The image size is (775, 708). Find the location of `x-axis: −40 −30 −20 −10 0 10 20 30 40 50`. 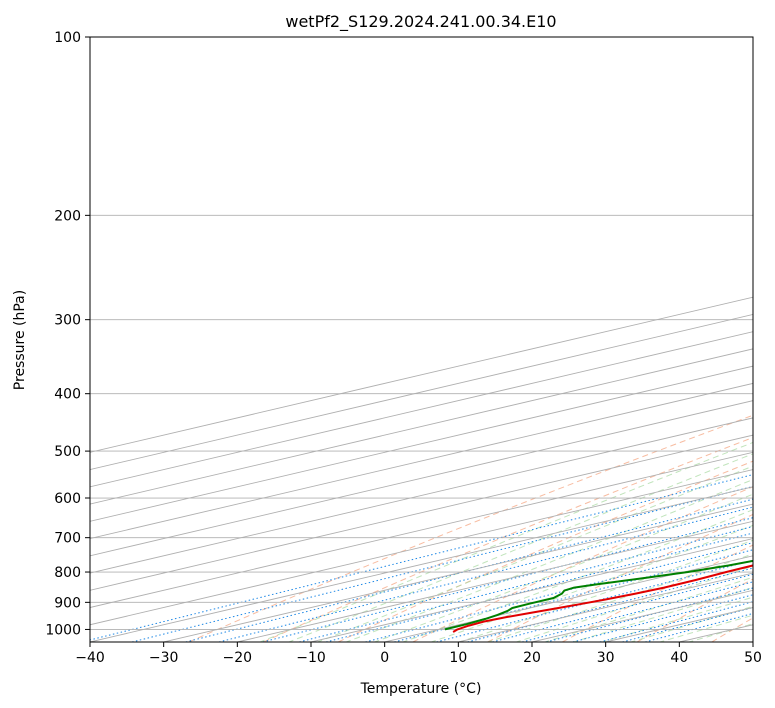

x-axis: −40 −30 −20 −10 0 10 20 30 40 50 is located at coordinates (418, 654).